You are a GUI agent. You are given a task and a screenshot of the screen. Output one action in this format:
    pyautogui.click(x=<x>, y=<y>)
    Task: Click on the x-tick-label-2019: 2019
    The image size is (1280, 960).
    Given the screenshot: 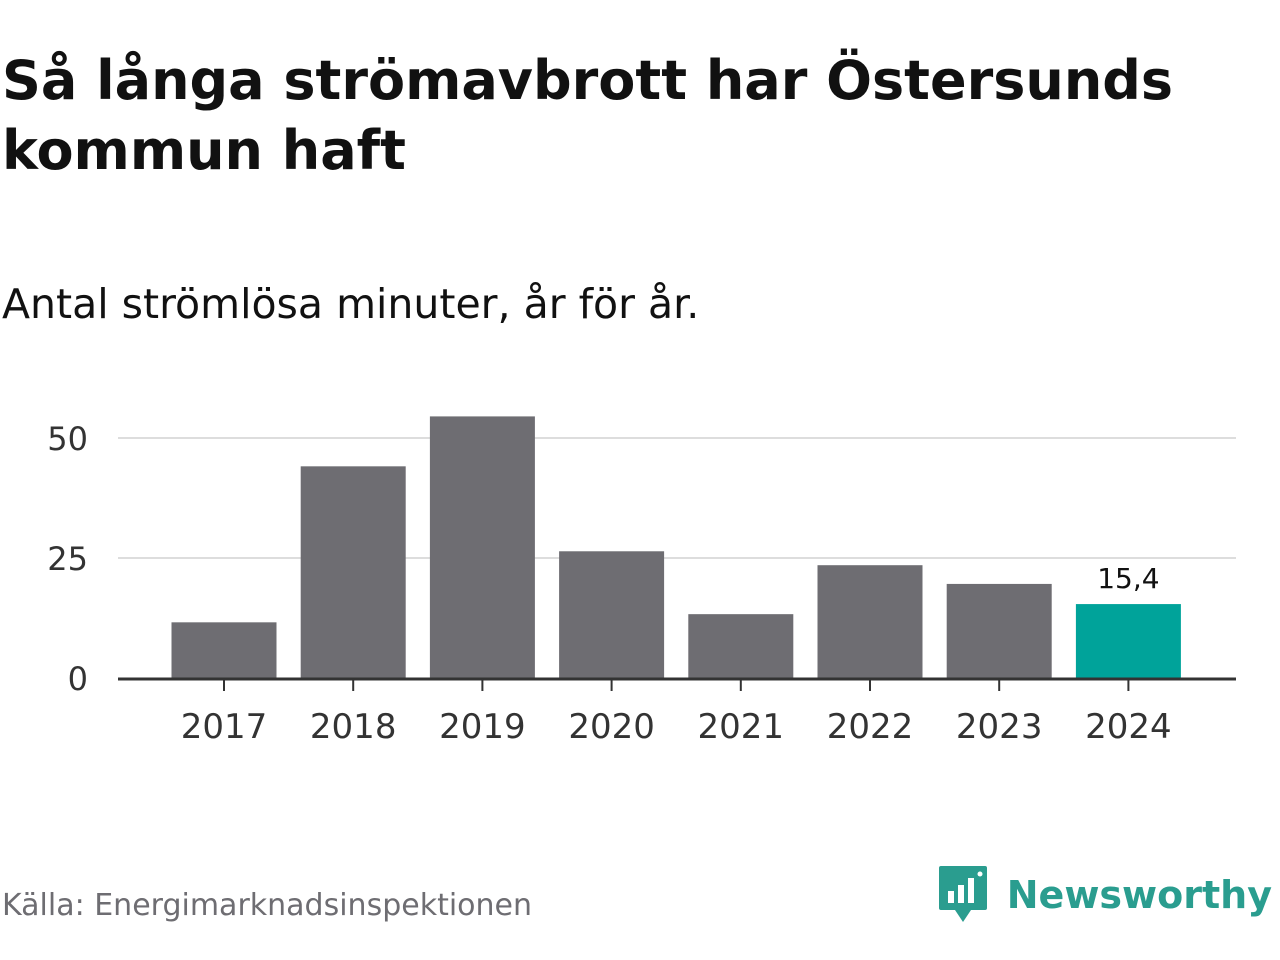 What is the action you would take?
    pyautogui.click(x=482, y=727)
    